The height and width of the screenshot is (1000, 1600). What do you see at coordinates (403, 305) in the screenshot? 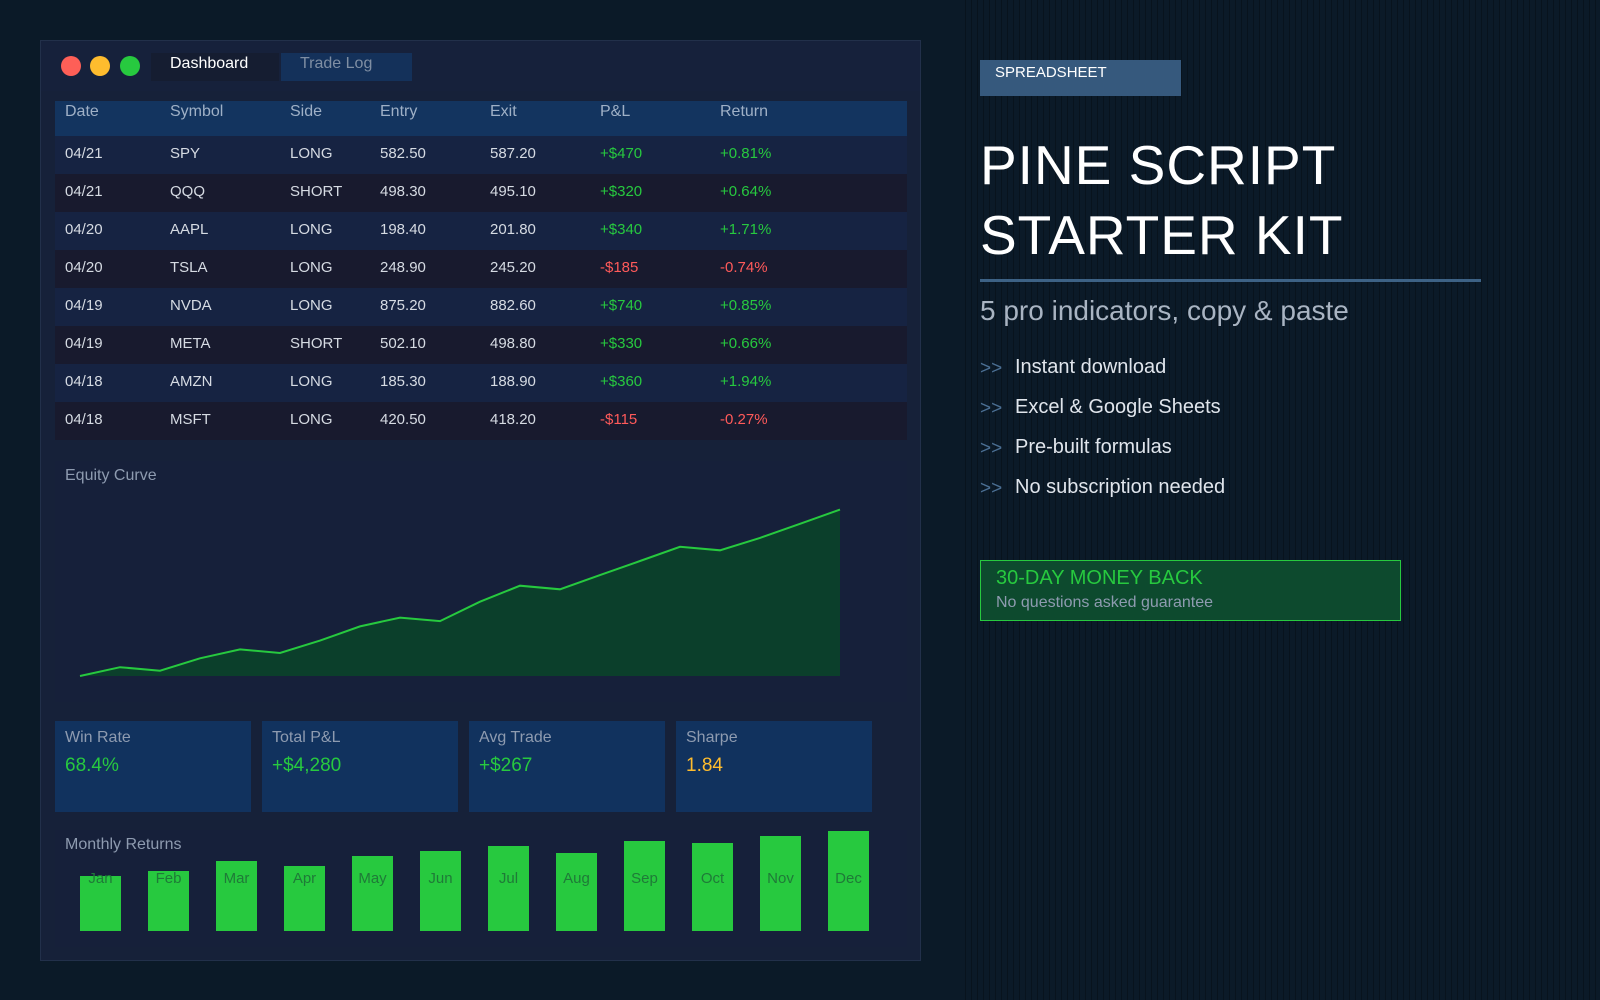
I see `cell-entry: 875.20` at bounding box center [403, 305].